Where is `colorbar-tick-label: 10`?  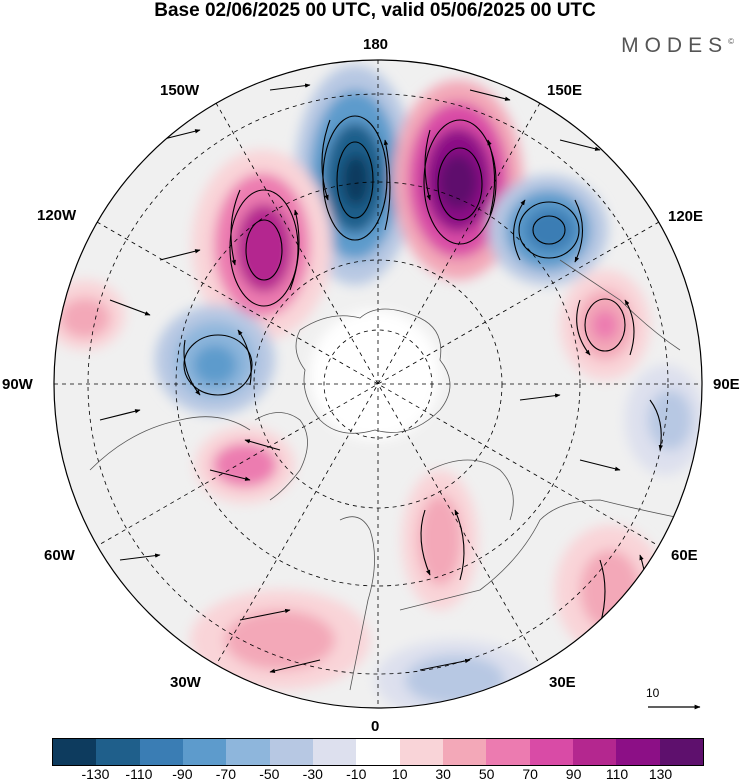 colorbar-tick-label: 10 is located at coordinates (399, 774).